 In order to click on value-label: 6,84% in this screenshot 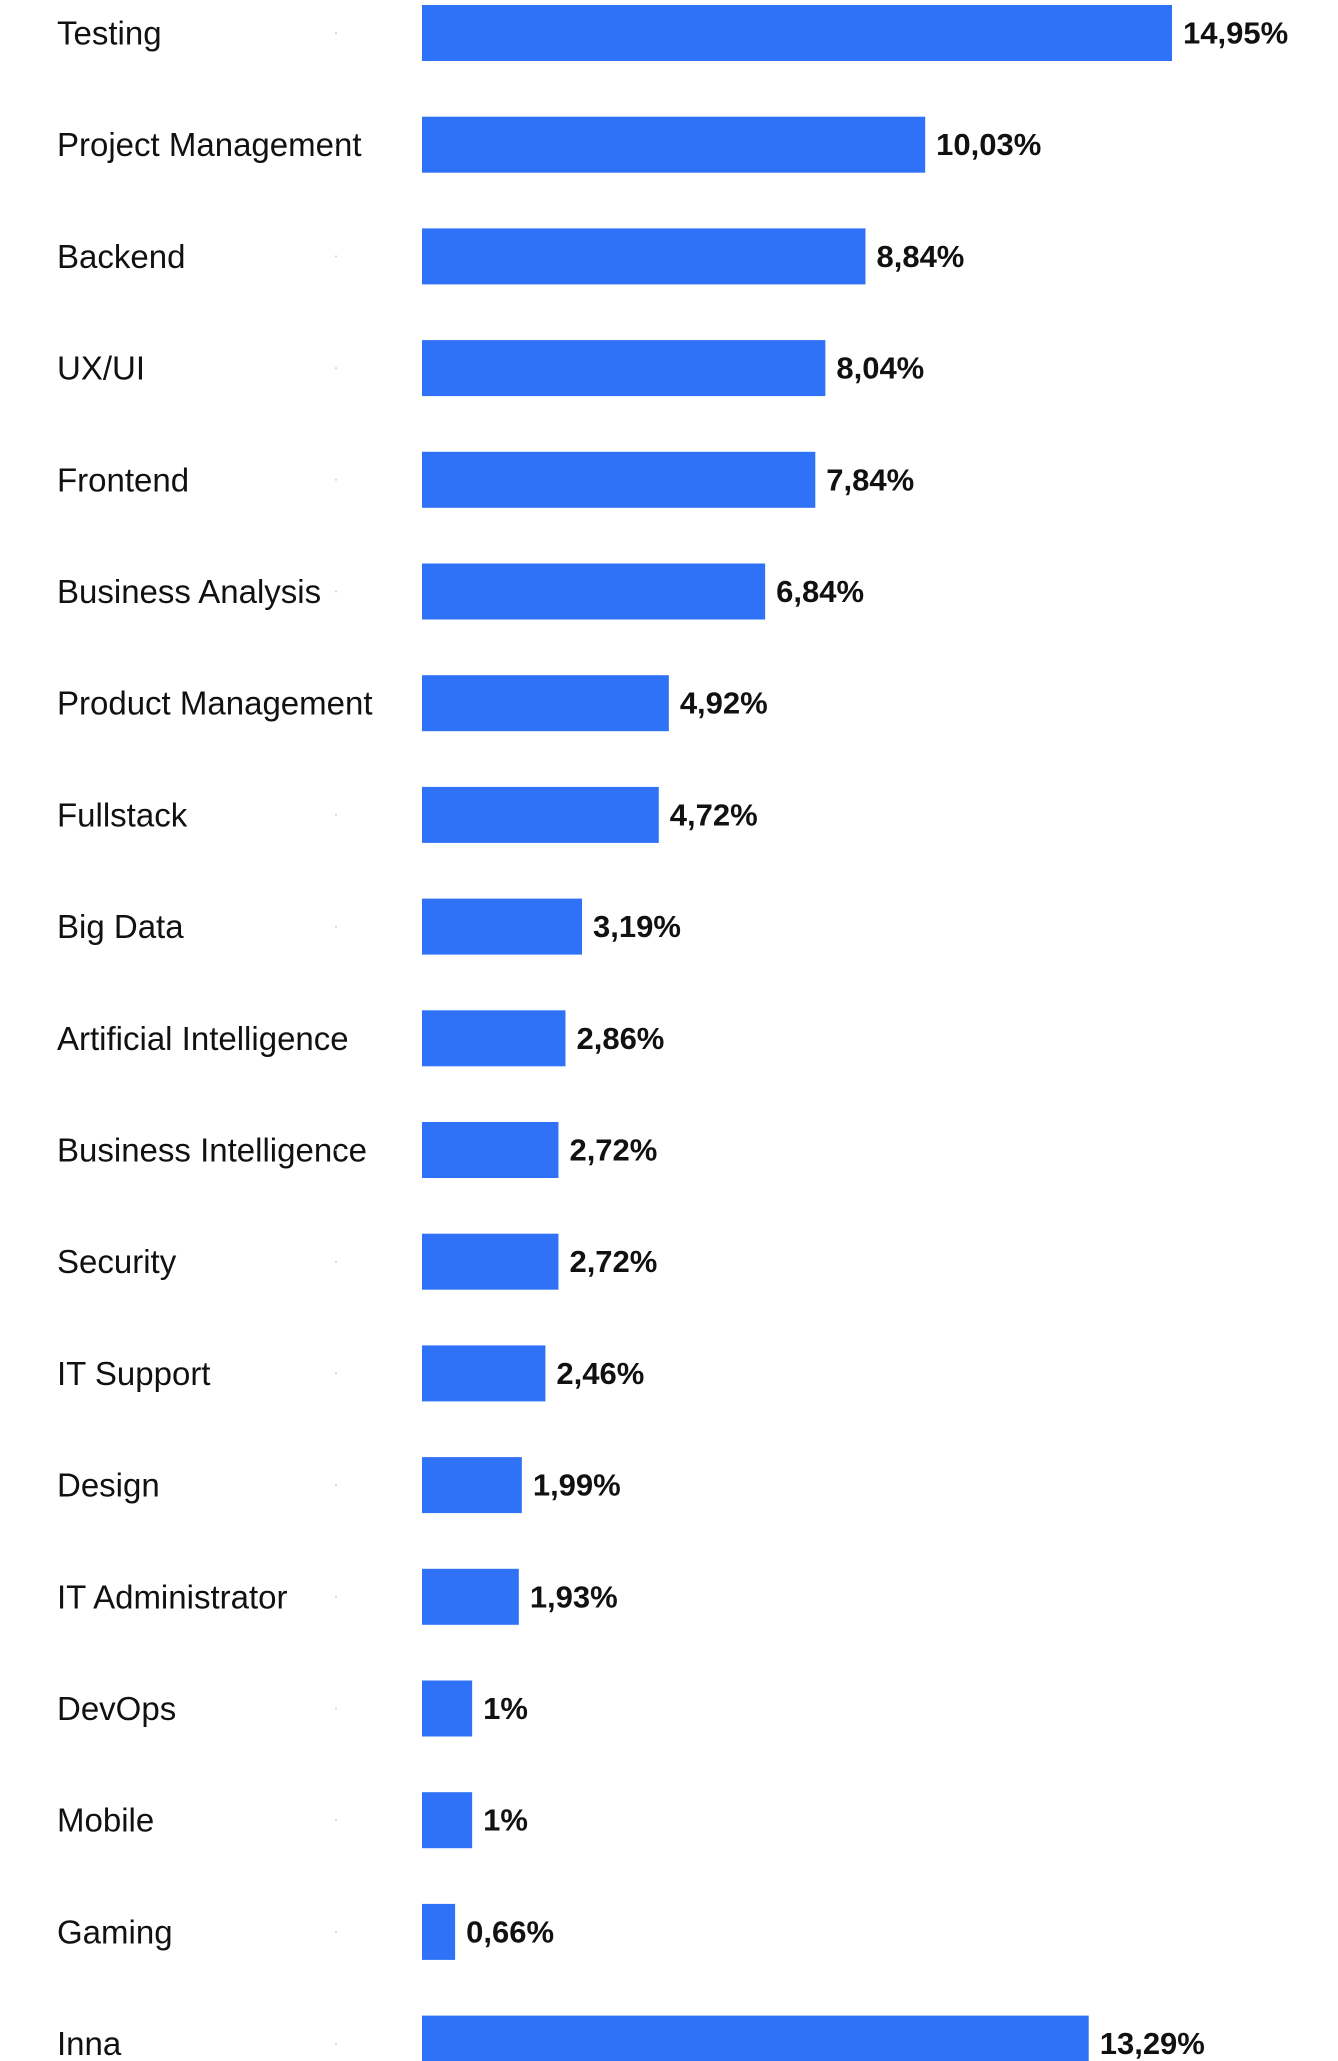, I will do `click(820, 591)`.